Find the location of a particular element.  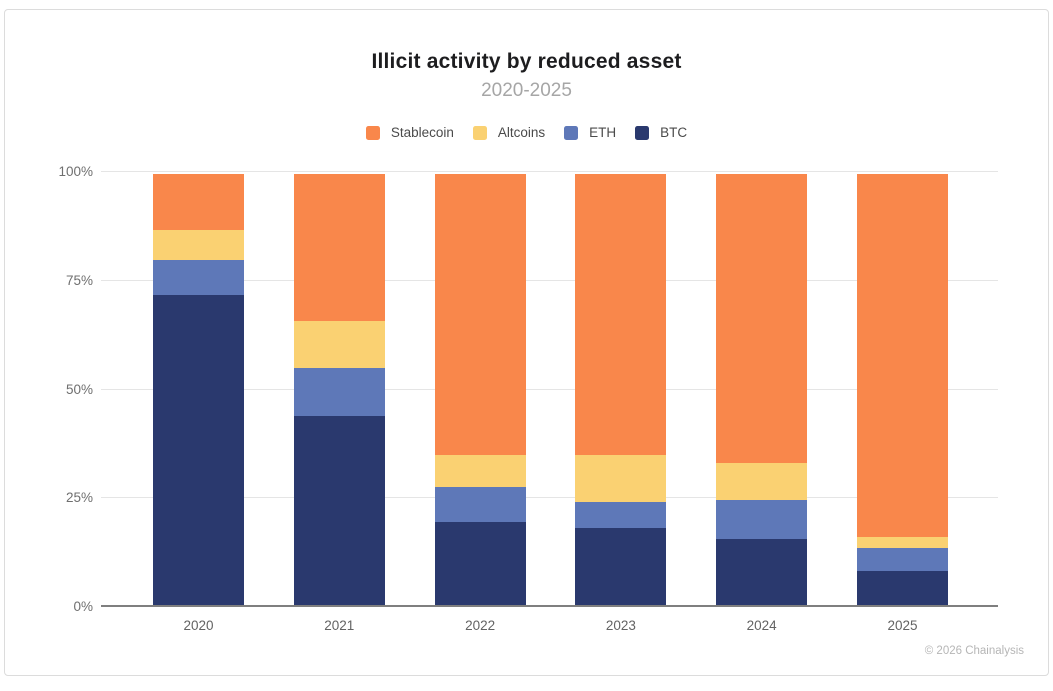

bar-2023 is located at coordinates (621, 390).